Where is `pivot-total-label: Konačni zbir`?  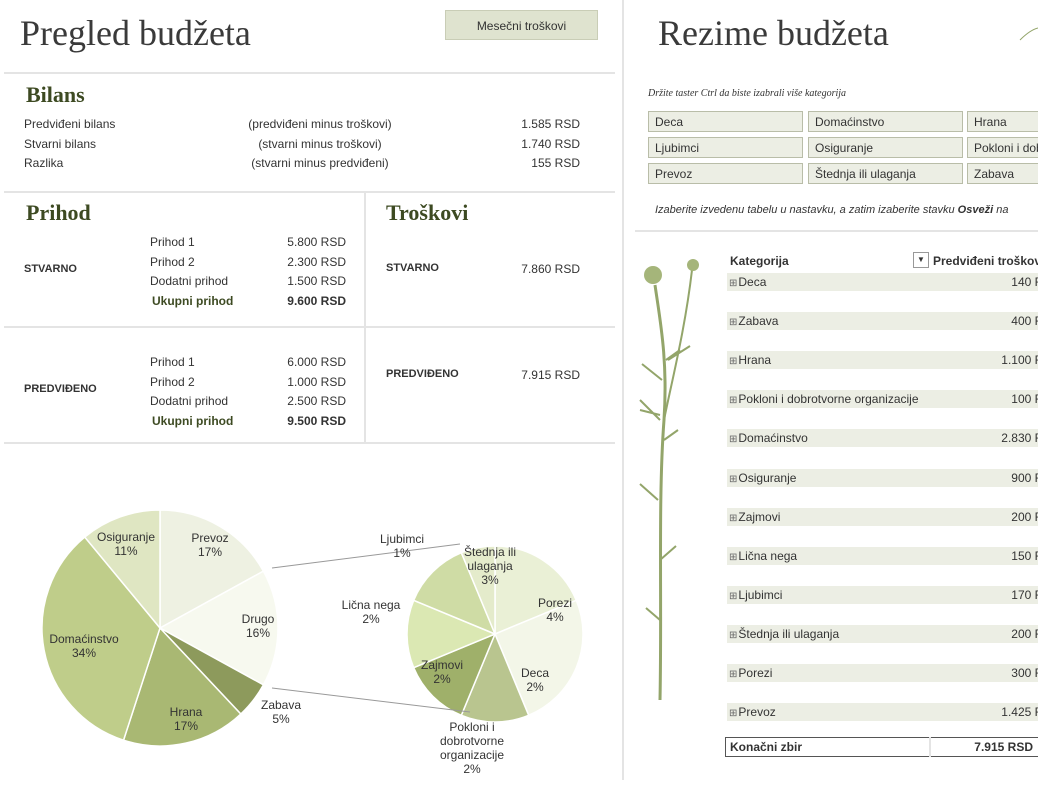 pivot-total-label: Konačni zbir is located at coordinates (766, 747).